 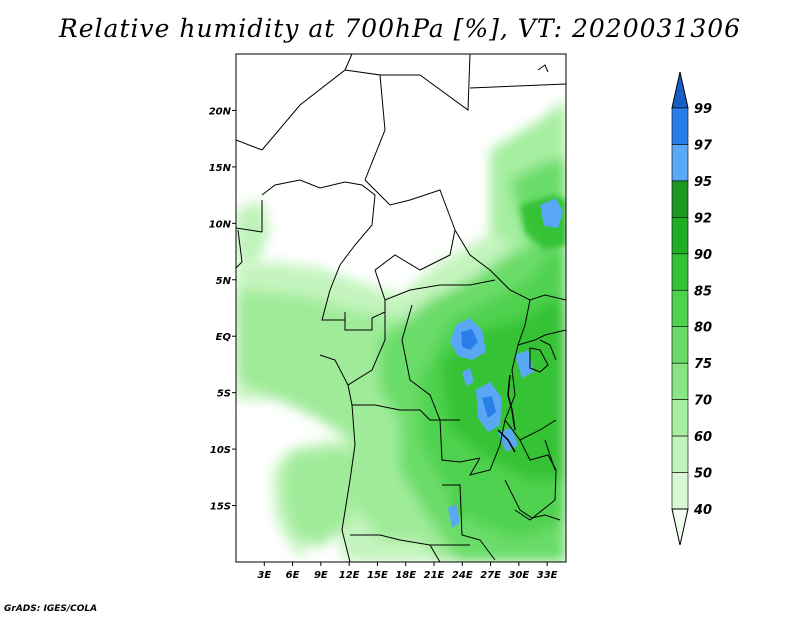 I want to click on colorbar-label: 97, so click(x=703, y=145).